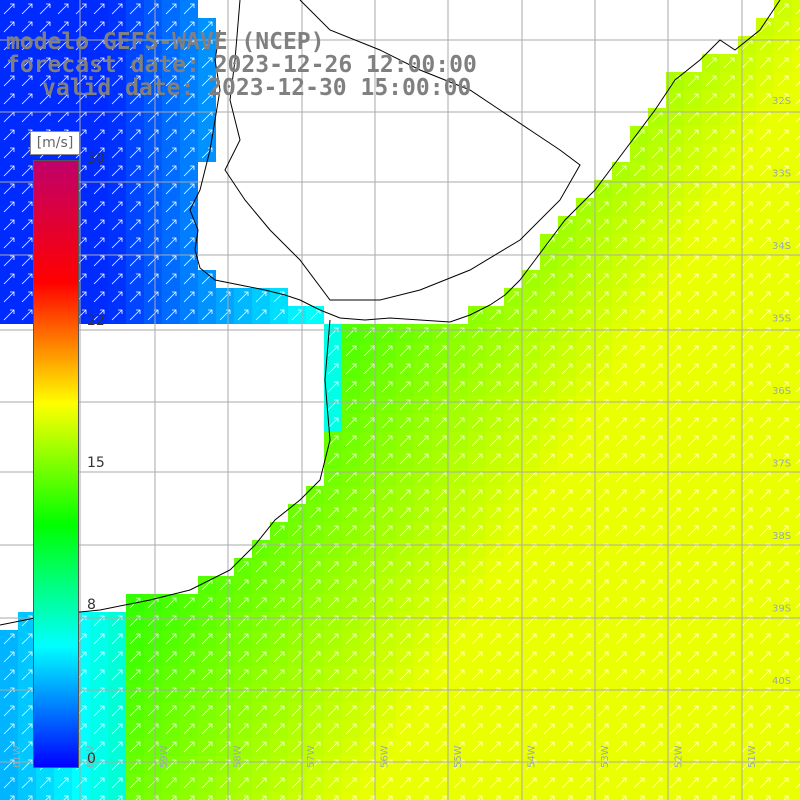 The width and height of the screenshot is (800, 800). Describe the element at coordinates (781, 246) in the screenshot. I see `latitude-label: 34S` at that location.